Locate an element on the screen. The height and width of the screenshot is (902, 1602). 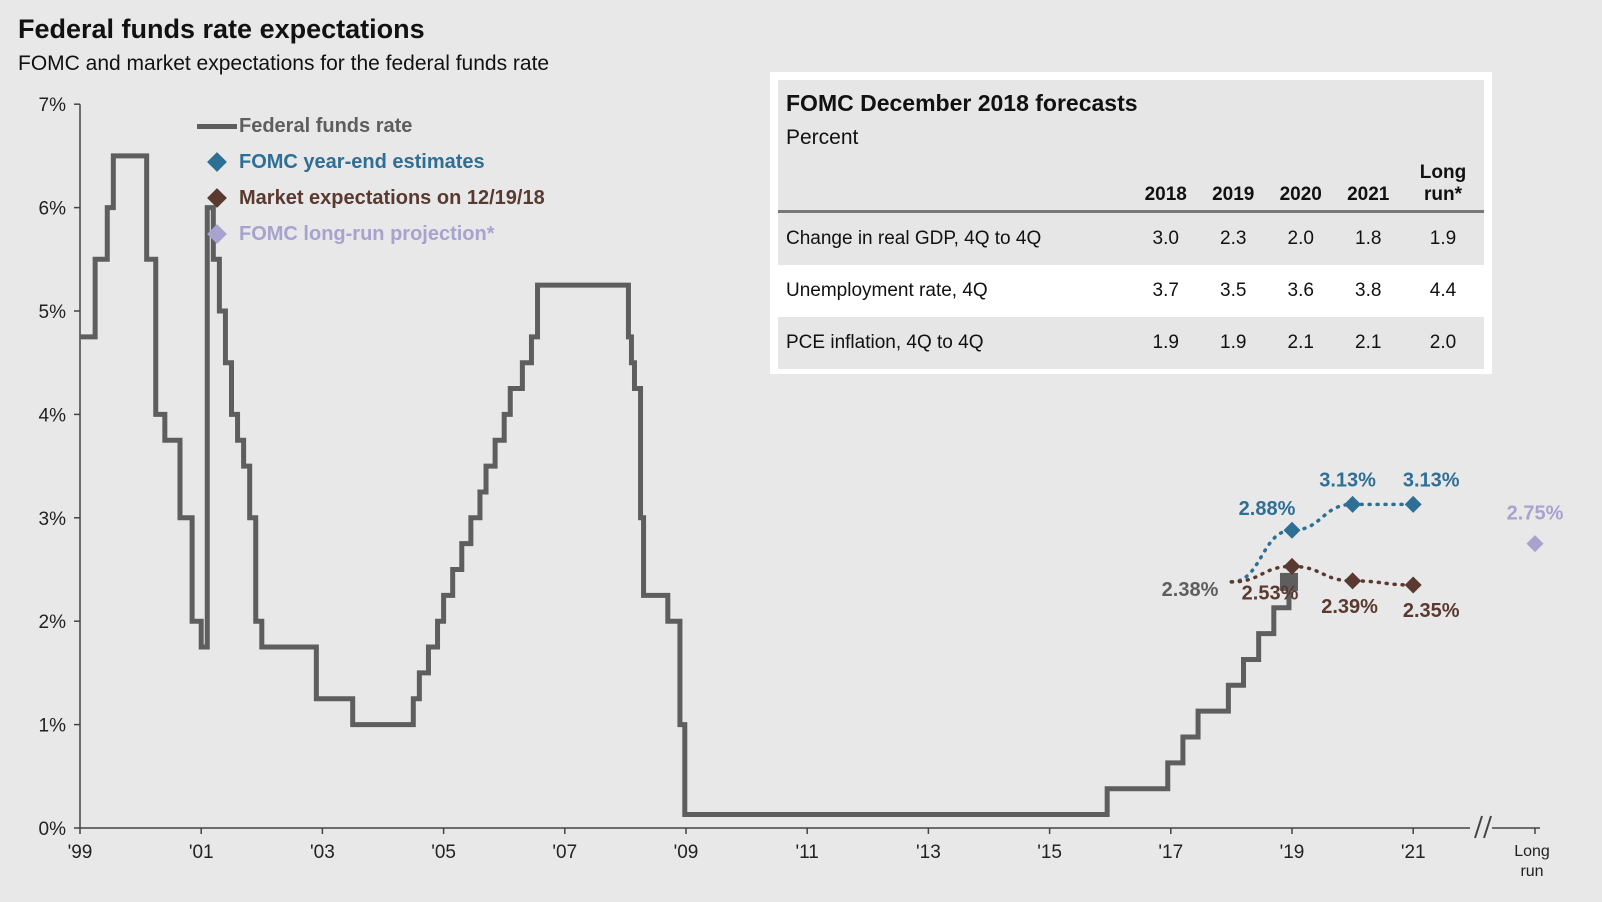
table-cell: 3.5 is located at coordinates (1233, 291).